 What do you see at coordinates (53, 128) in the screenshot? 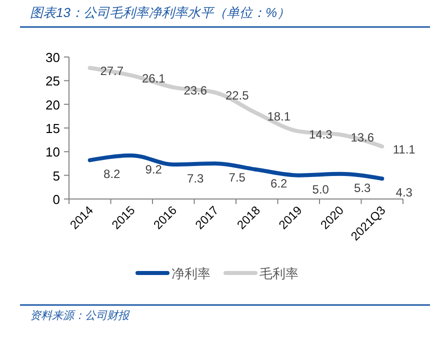
I see `y-tick-label: 15` at bounding box center [53, 128].